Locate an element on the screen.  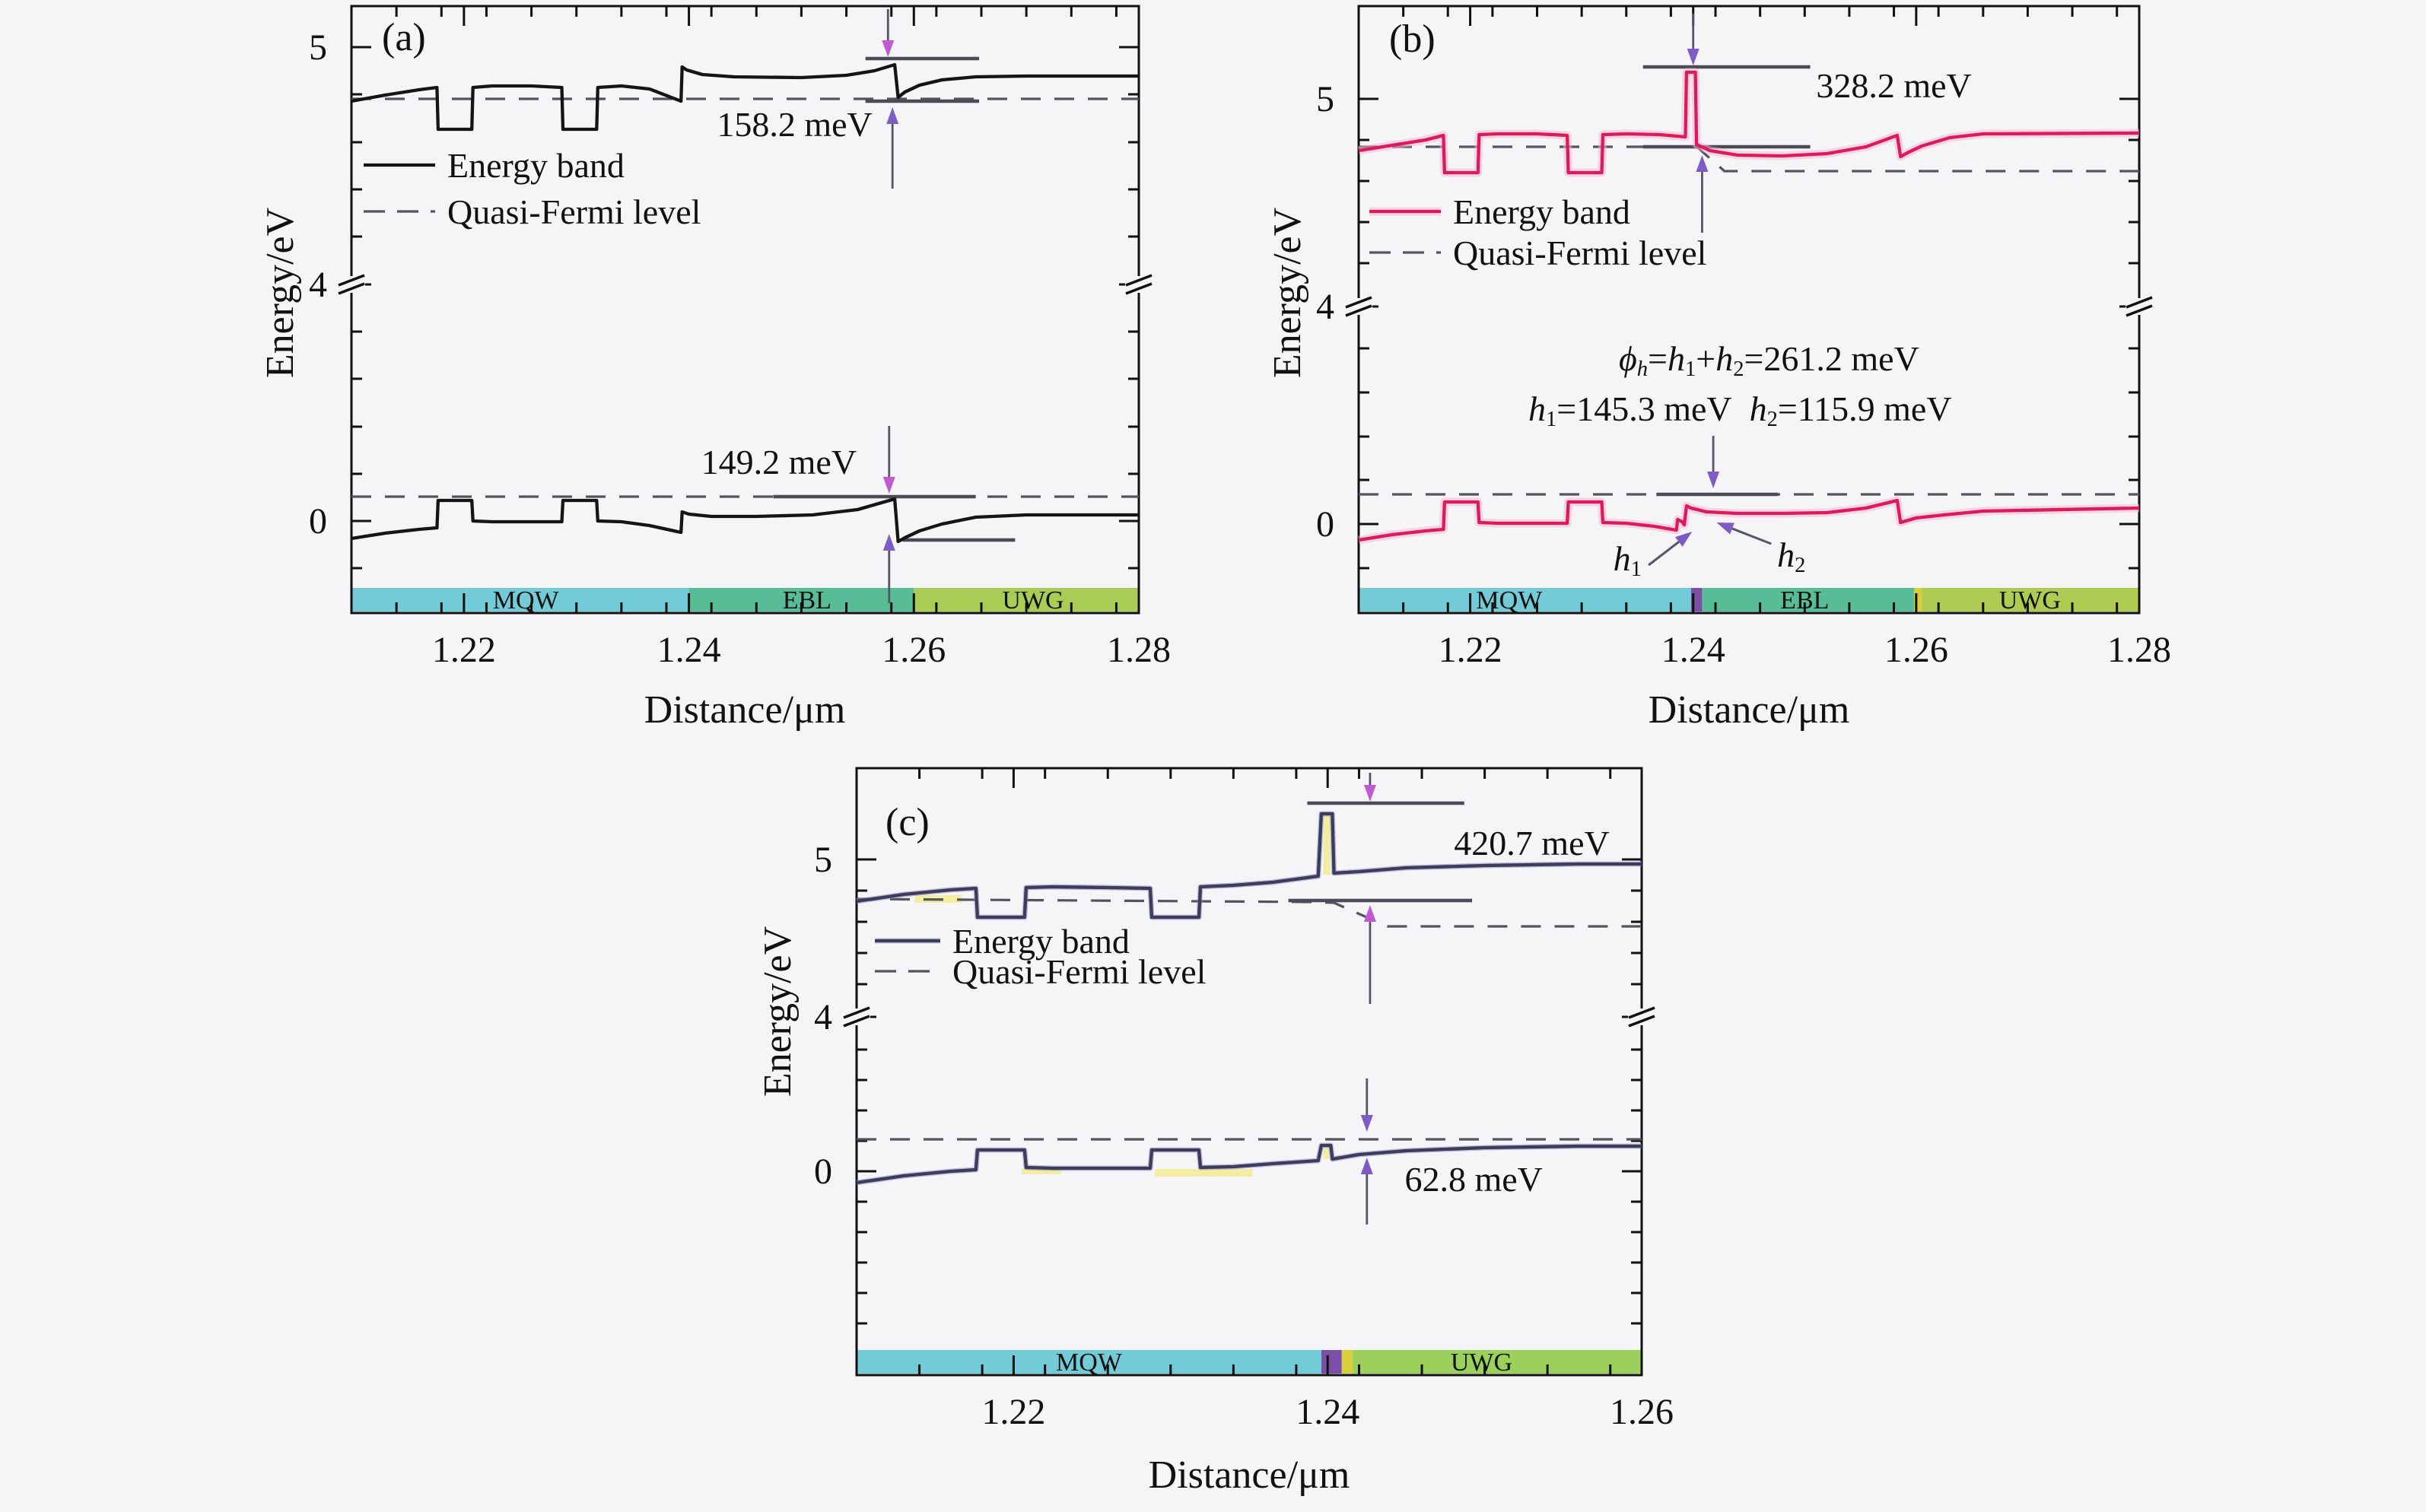
region-MQW-a is located at coordinates (520, 599).